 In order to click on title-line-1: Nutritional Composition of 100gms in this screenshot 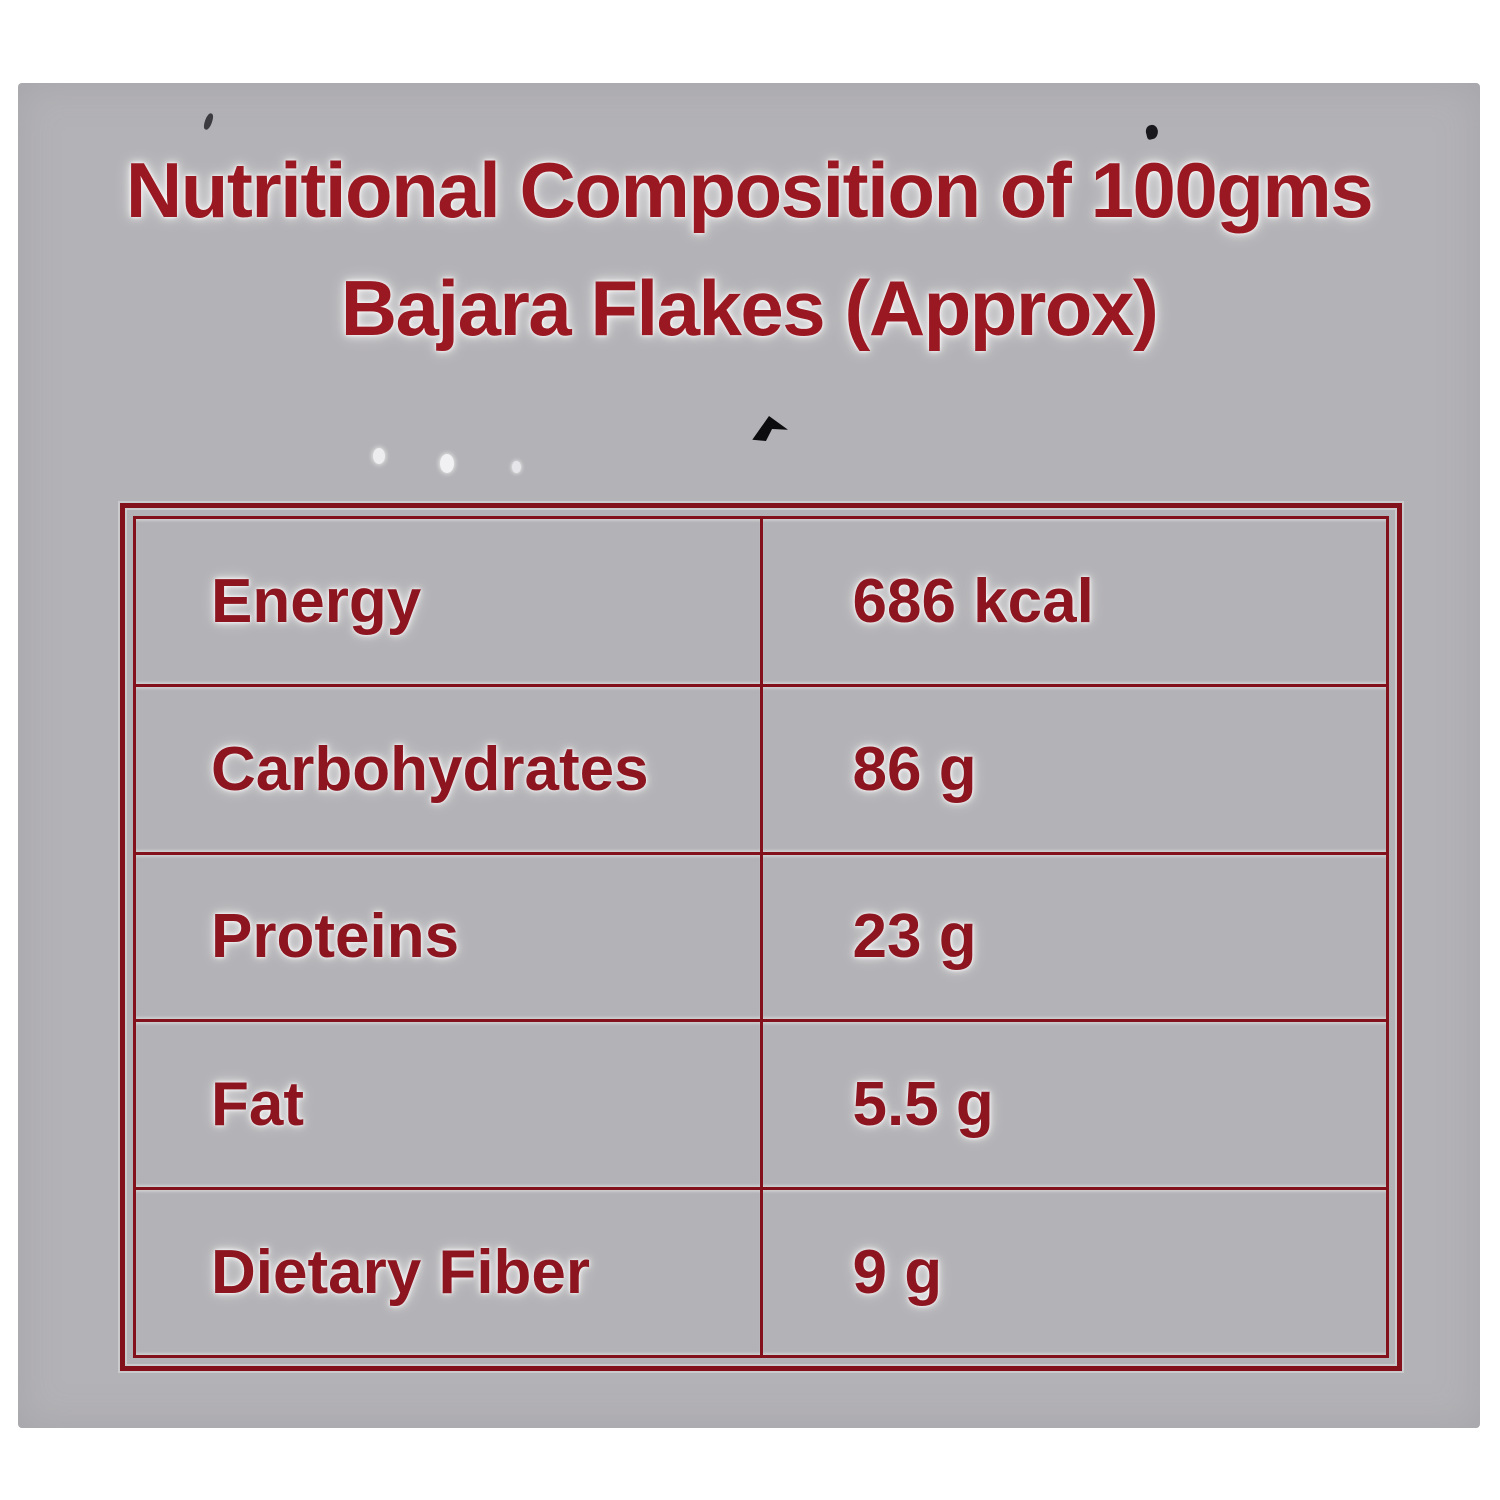, I will do `click(749, 190)`.